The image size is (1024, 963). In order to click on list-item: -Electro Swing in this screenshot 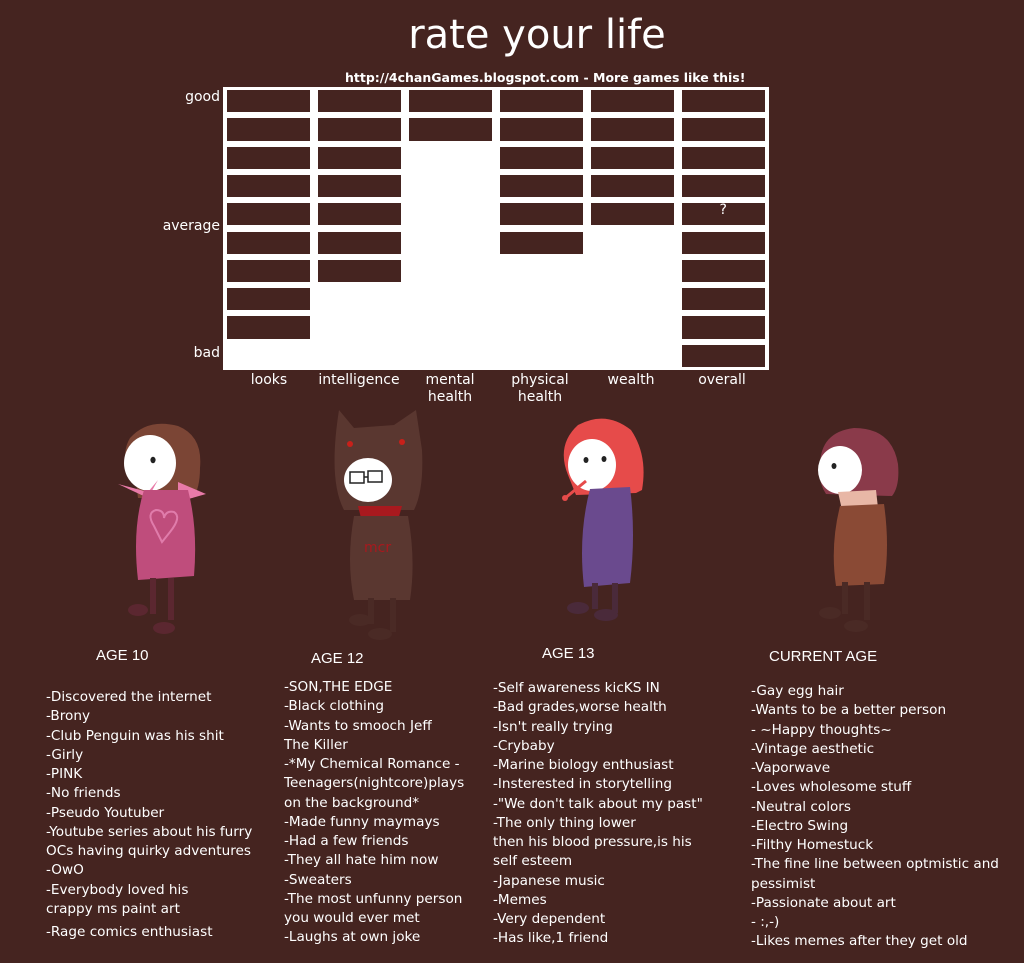, I will do `click(800, 825)`.